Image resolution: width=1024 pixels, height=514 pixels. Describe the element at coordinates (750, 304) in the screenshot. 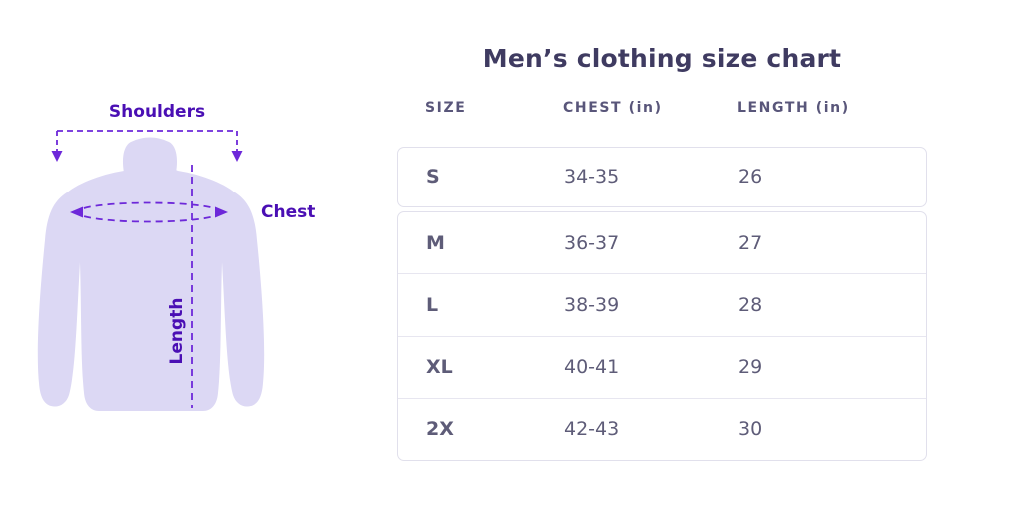

I see `cell-length: 28` at that location.